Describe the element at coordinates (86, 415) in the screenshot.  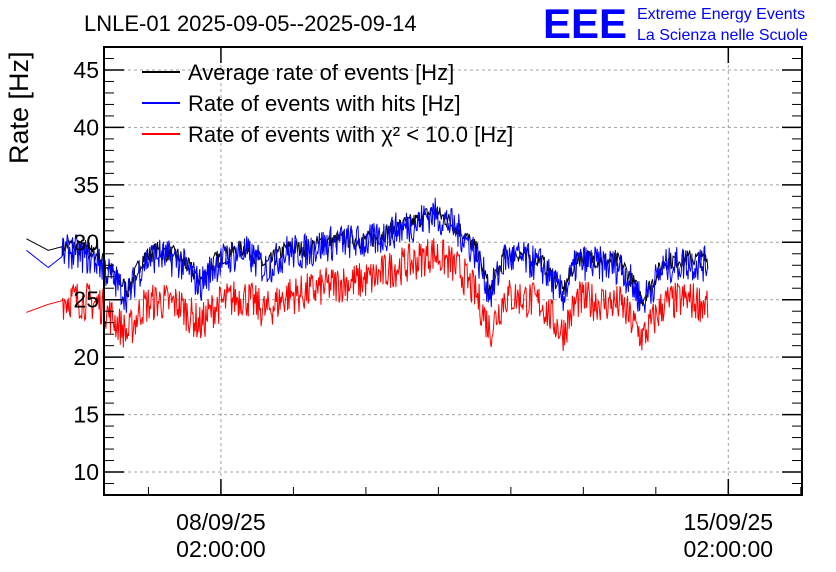
I see `y-tick-label: 15` at that location.